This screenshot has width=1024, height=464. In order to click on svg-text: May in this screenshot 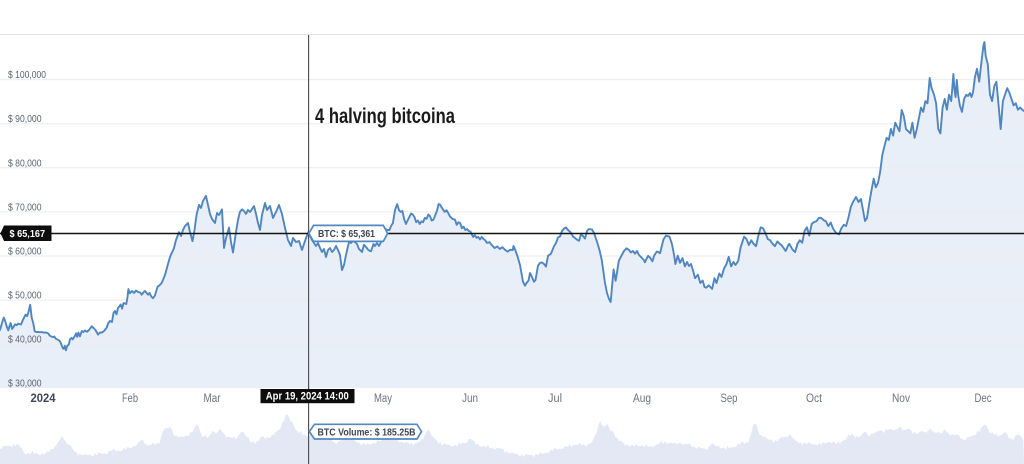, I will do `click(383, 399)`.